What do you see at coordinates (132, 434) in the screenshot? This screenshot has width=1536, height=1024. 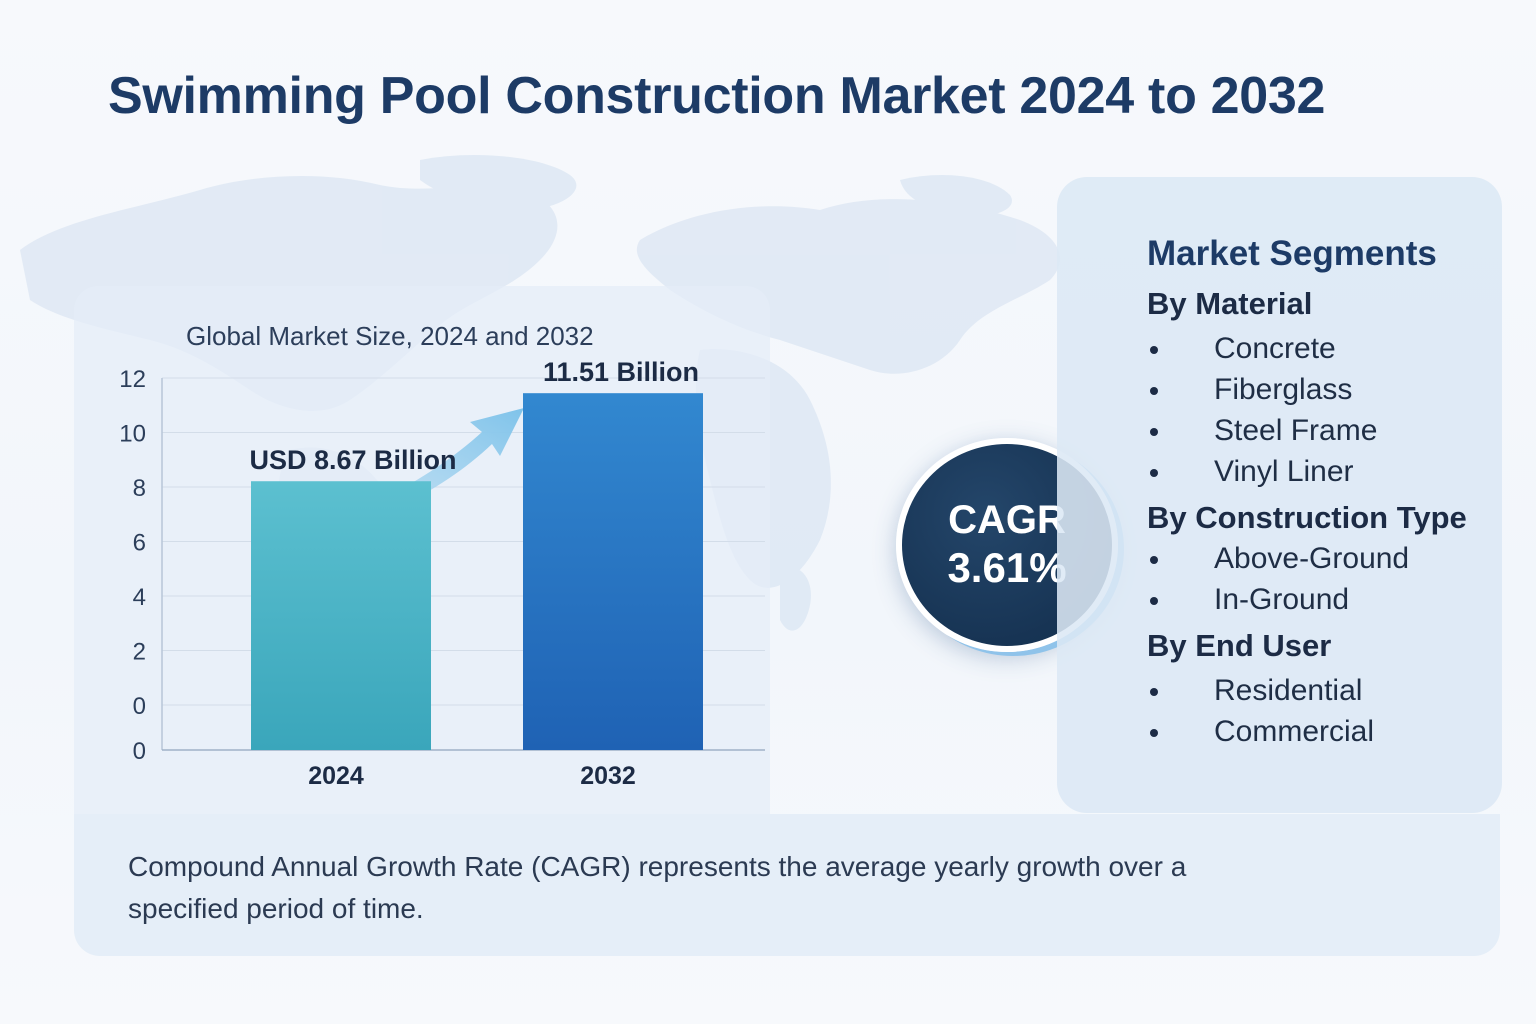 I see `y-tick-label: 10` at bounding box center [132, 434].